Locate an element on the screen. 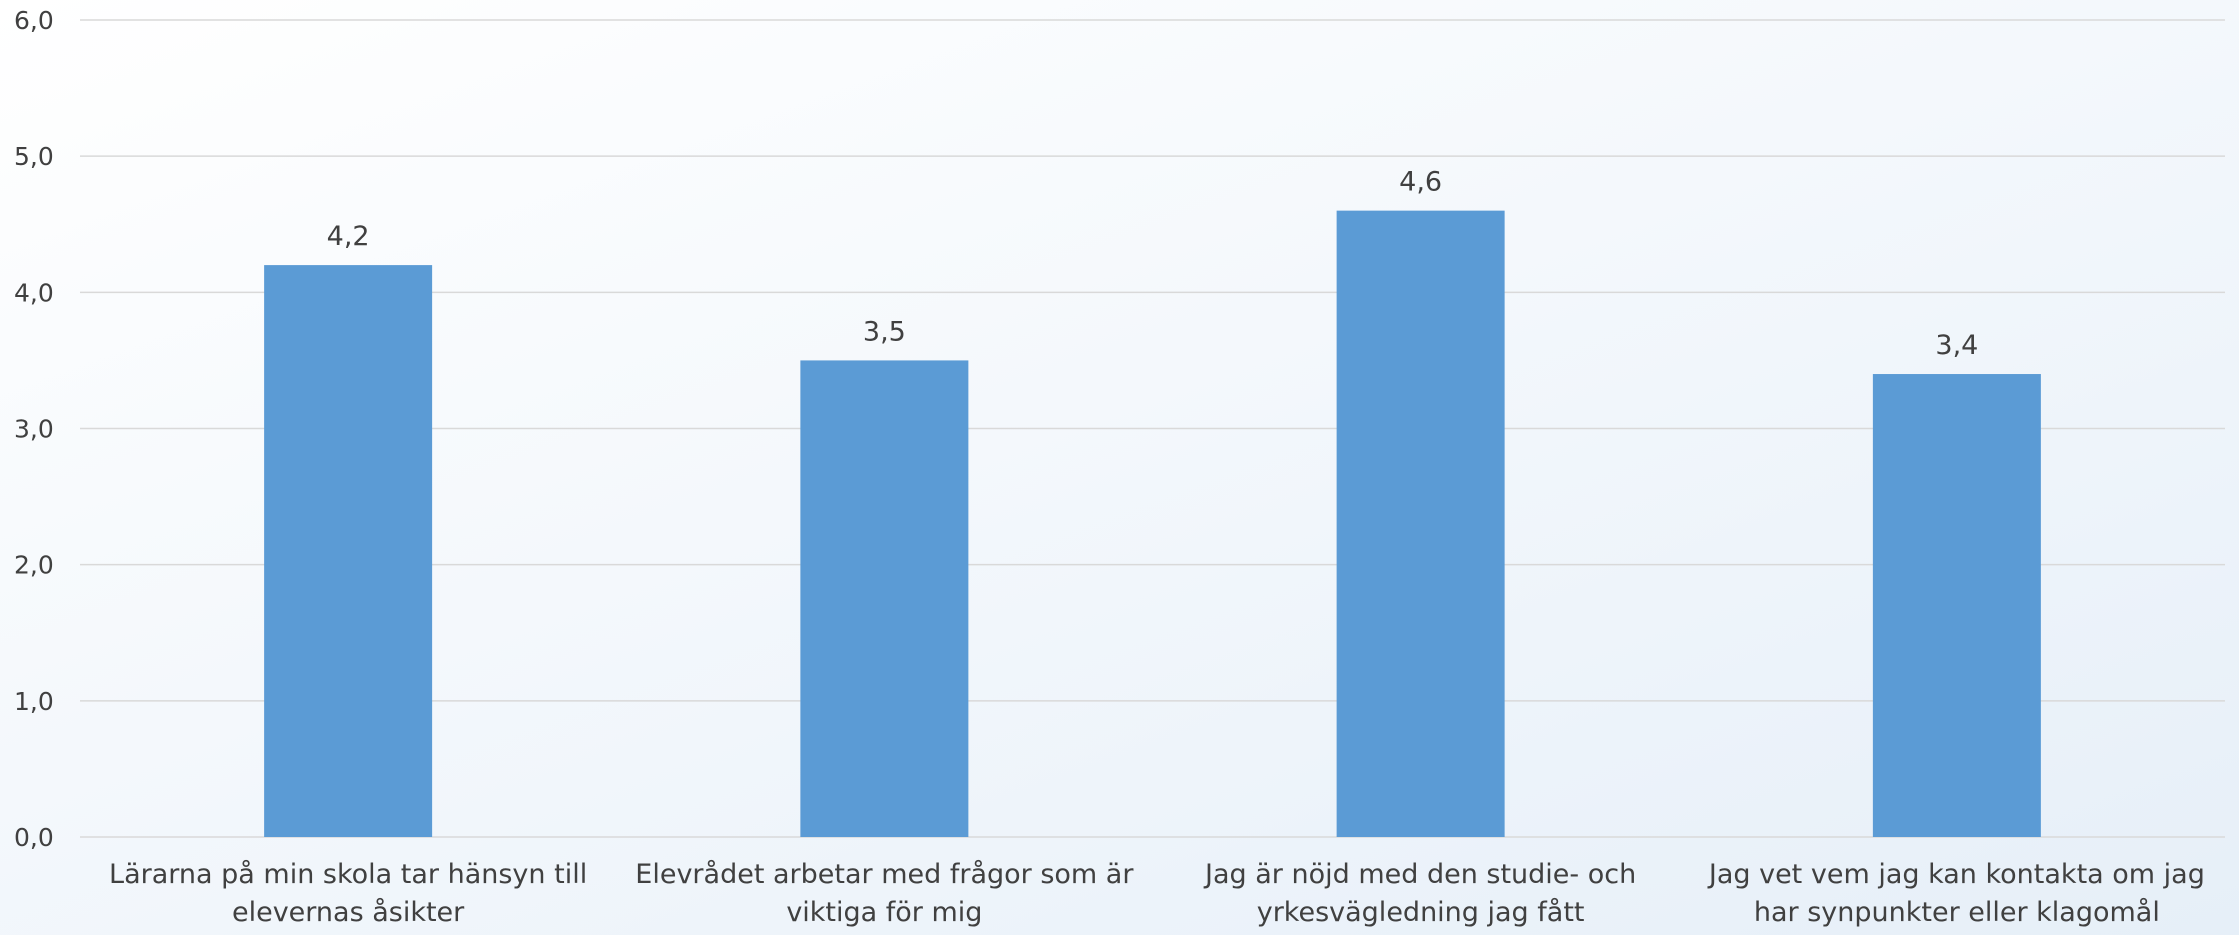 This screenshot has width=2239, height=935. bar-value-label: 3,4 is located at coordinates (1956, 345).